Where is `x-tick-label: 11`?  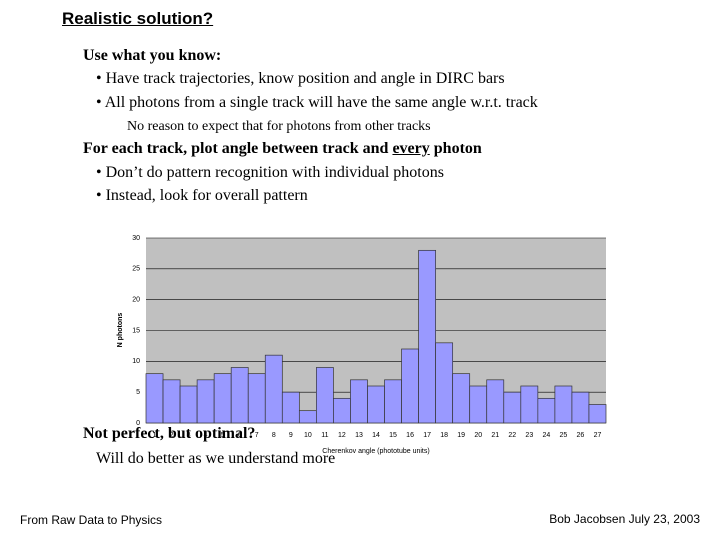
x-tick-label: 11 is located at coordinates (324, 435).